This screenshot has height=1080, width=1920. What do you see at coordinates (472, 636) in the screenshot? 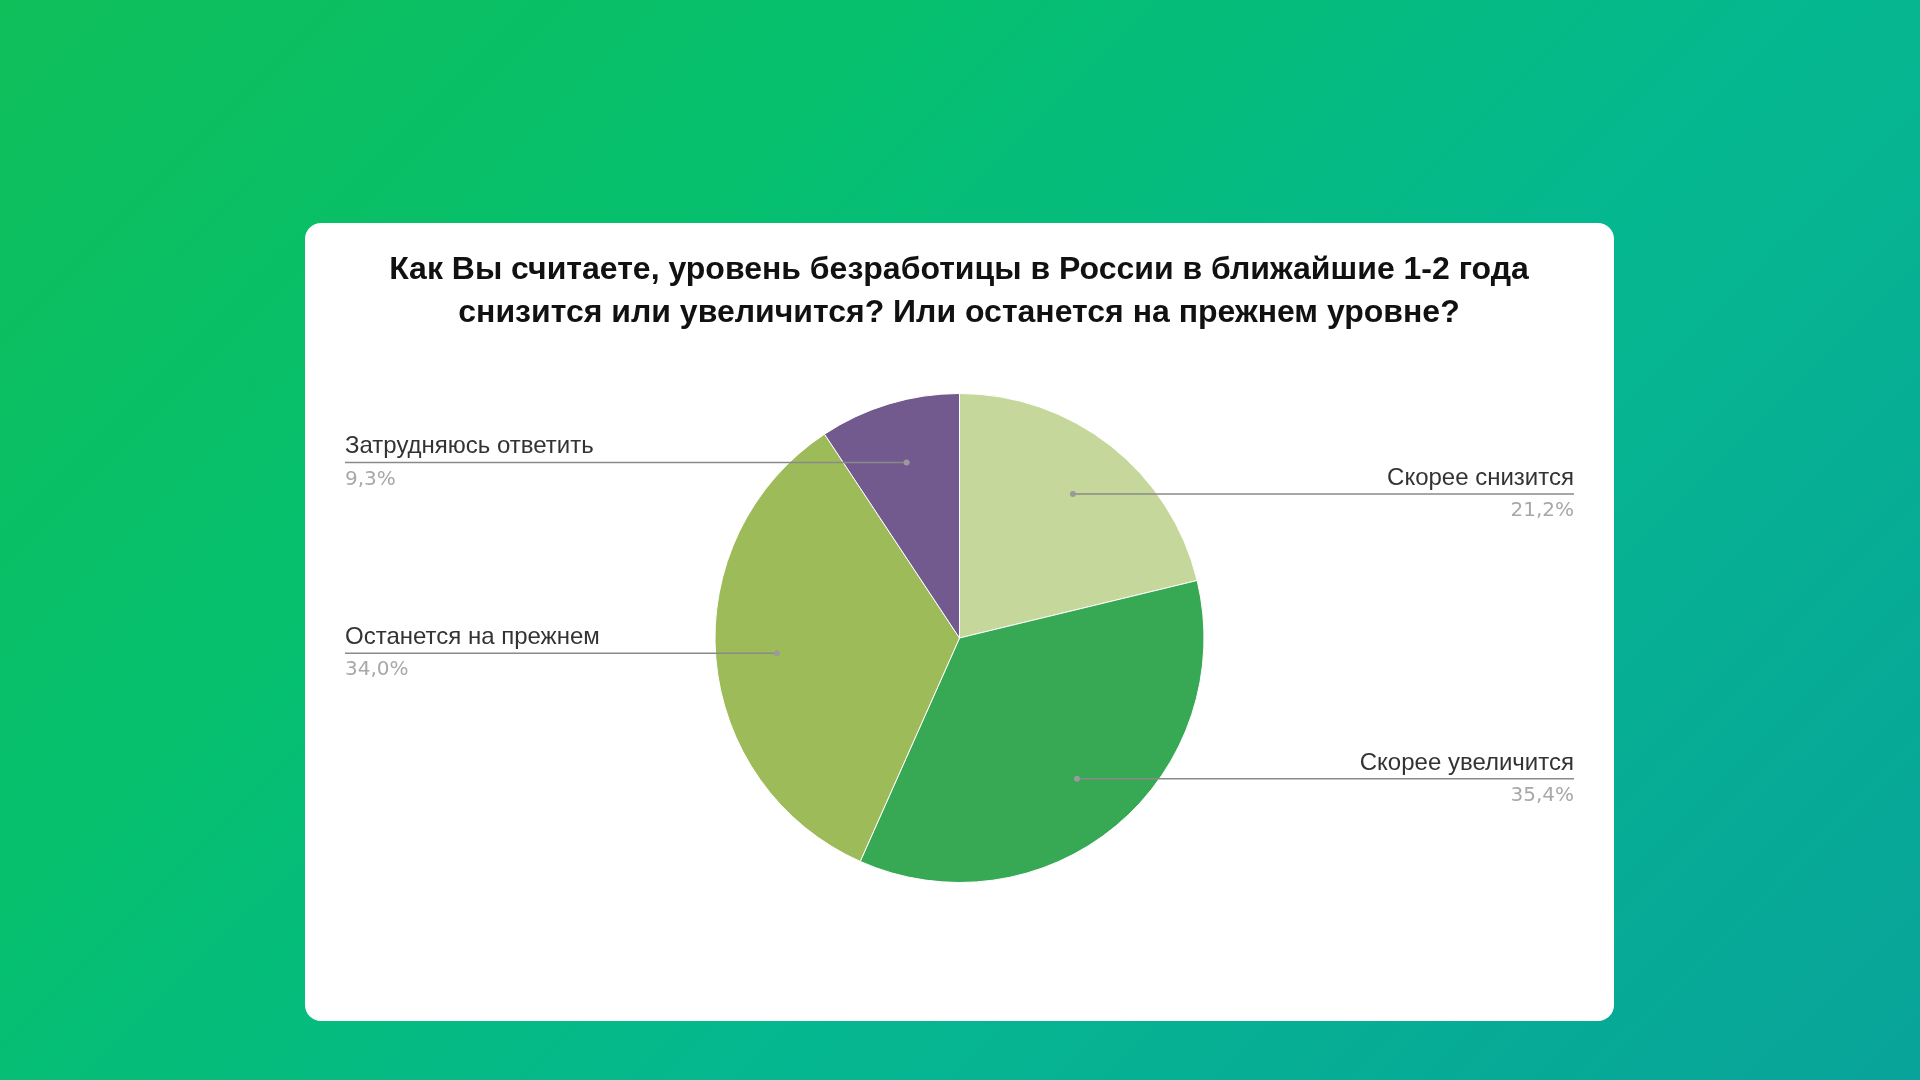
I see `slice-label: Останется на прежнем` at bounding box center [472, 636].